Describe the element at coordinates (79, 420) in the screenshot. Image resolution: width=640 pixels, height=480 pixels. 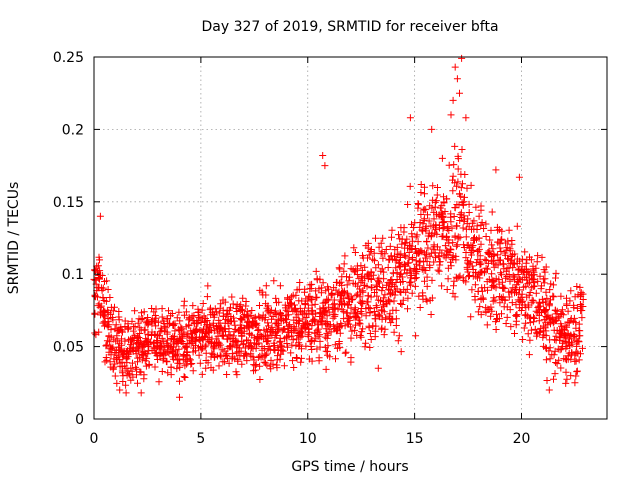
I see `y-tick-label: 0` at that location.